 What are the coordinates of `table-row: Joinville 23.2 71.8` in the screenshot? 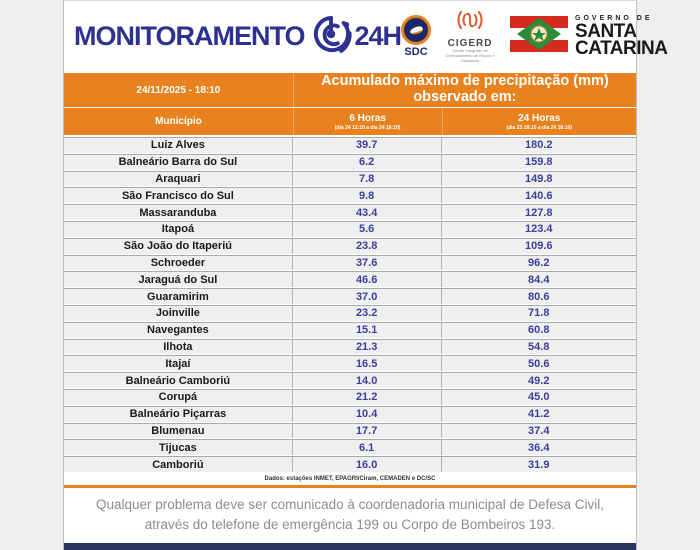 It's located at (350, 312).